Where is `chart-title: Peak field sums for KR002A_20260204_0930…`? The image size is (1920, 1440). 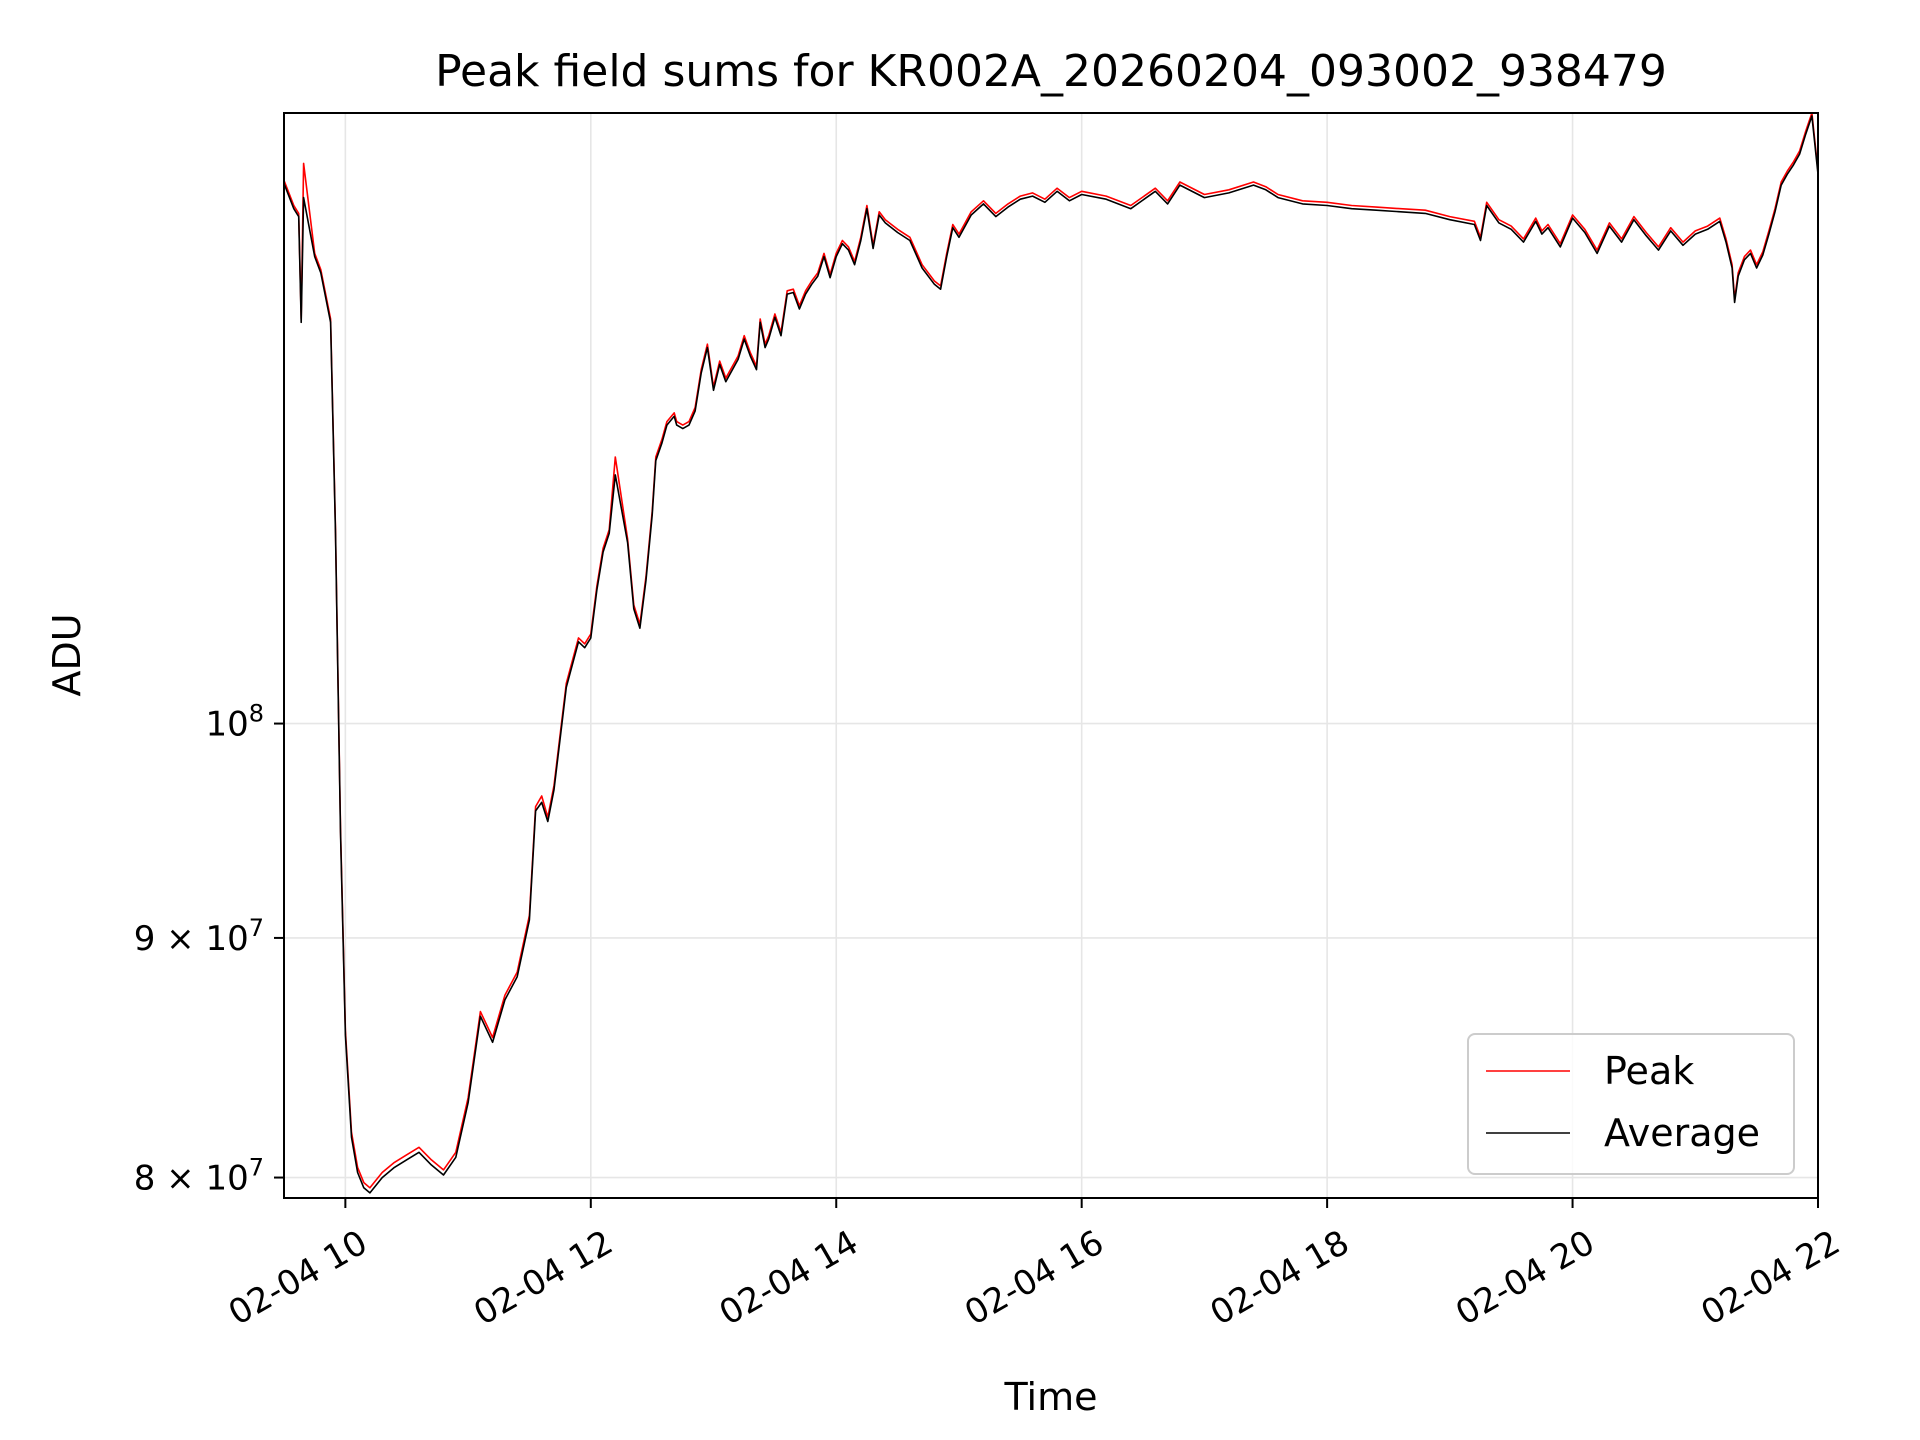
chart-title: Peak field sums for KR002A_20260204_0930… is located at coordinates (1051, 71).